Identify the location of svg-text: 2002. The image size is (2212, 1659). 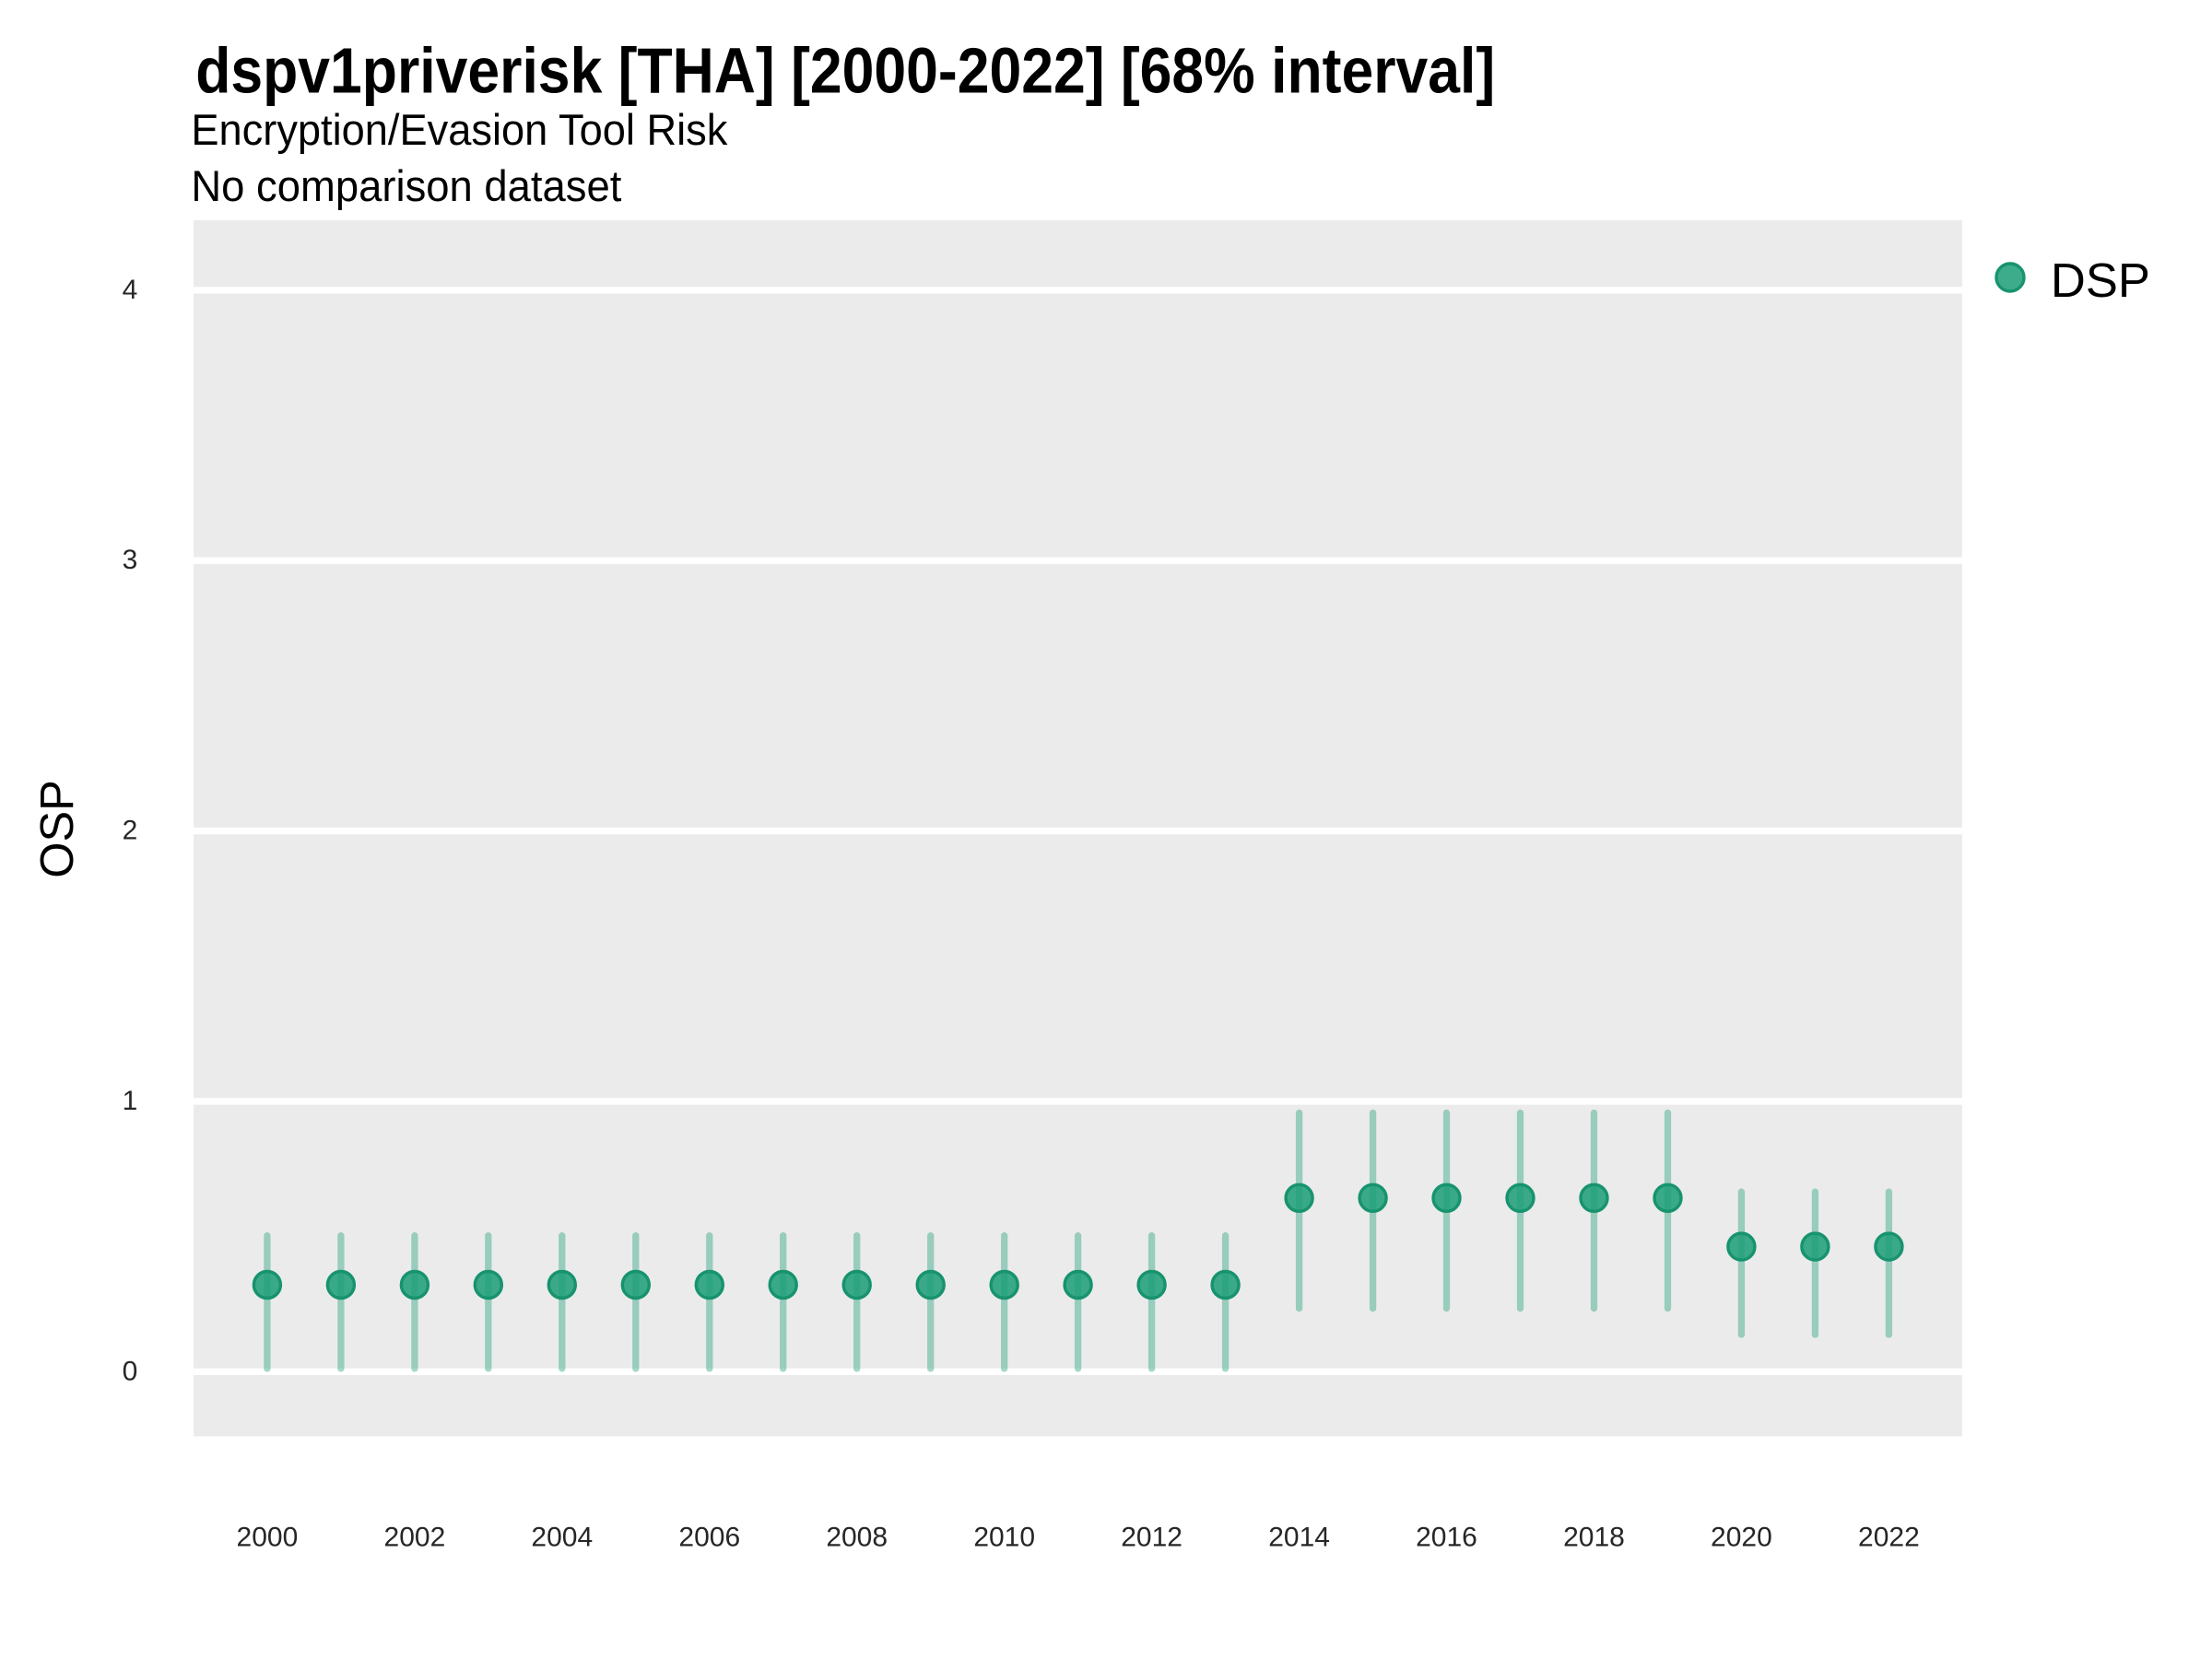
(415, 1538).